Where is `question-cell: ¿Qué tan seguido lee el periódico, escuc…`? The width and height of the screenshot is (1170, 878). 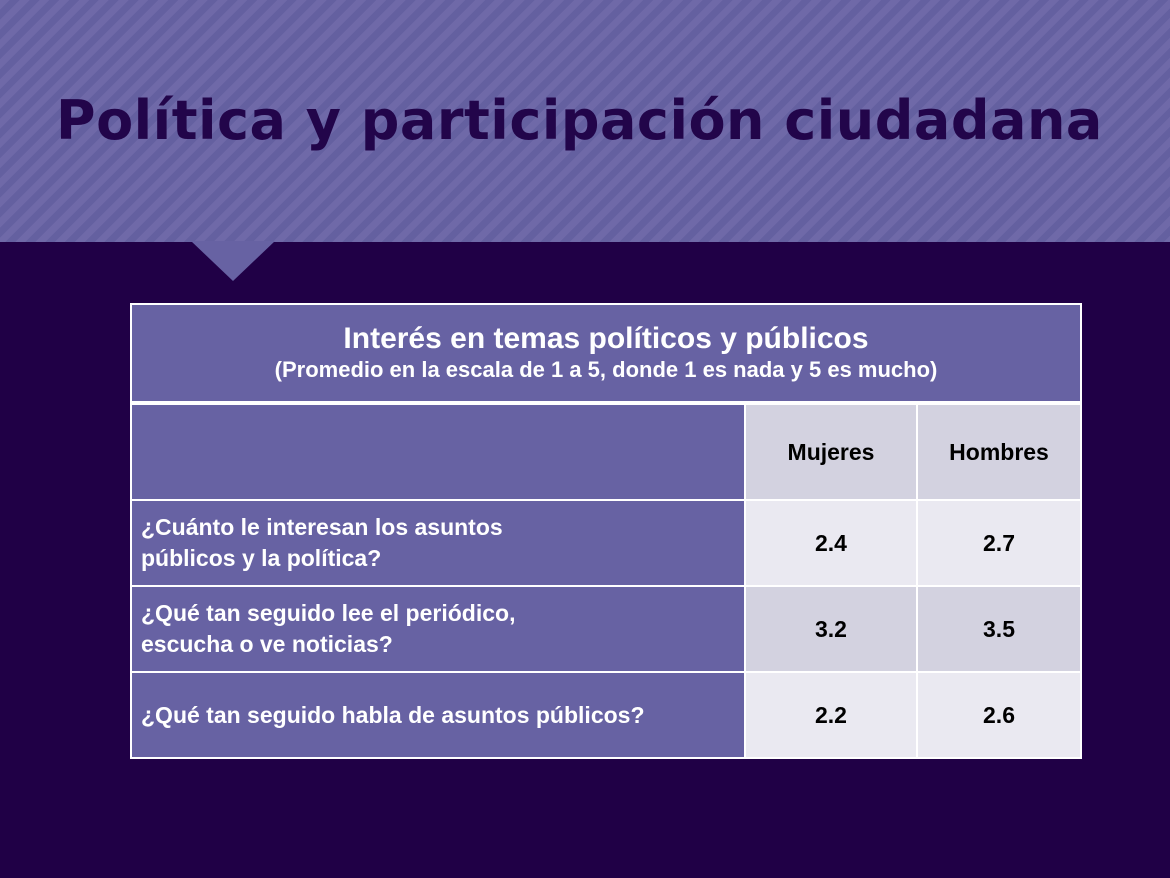 question-cell: ¿Qué tan seguido lee el periódico, escuc… is located at coordinates (438, 629).